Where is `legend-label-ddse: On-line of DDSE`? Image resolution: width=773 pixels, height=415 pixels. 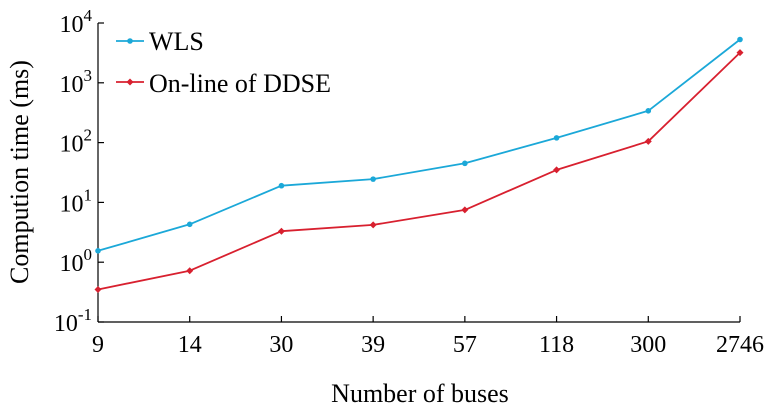
legend-label-ddse: On-line of DDSE is located at coordinates (240, 83).